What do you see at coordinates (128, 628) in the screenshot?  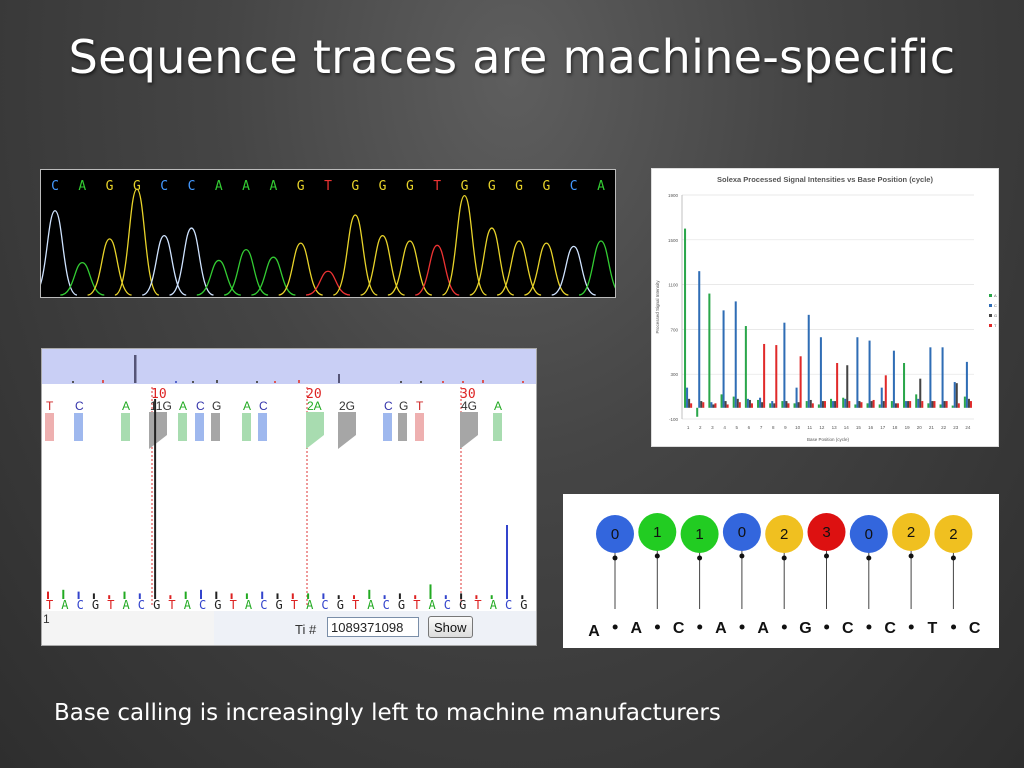 I see `flowgram-footer-left` at bounding box center [128, 628].